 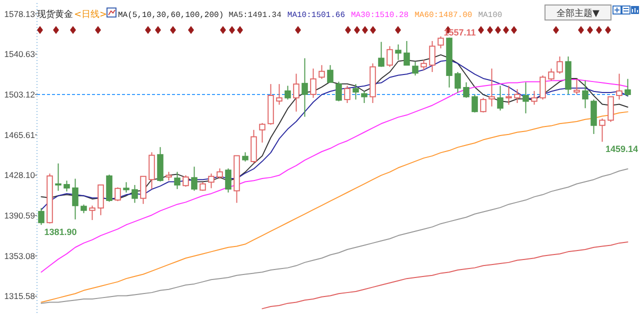 I want to click on text: MA5:1491.34, so click(x=255, y=15).